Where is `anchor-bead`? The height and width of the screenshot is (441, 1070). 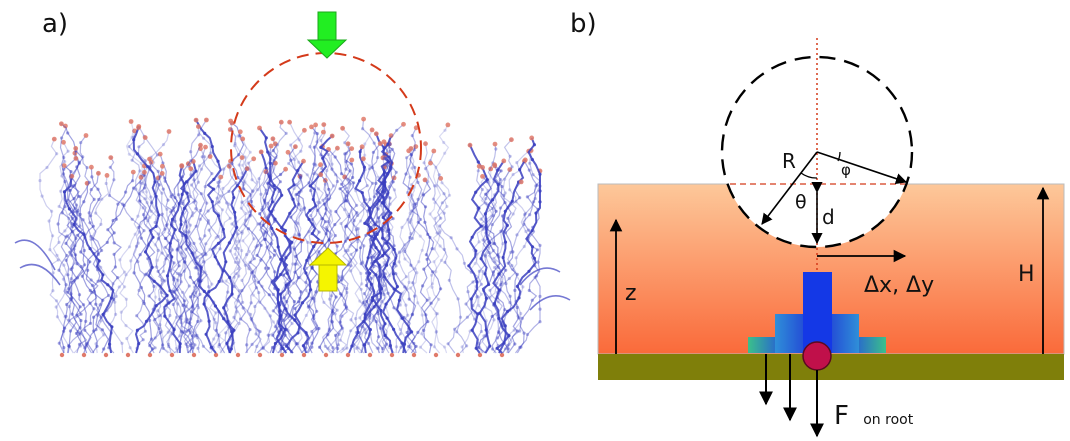 anchor-bead is located at coordinates (106, 355).